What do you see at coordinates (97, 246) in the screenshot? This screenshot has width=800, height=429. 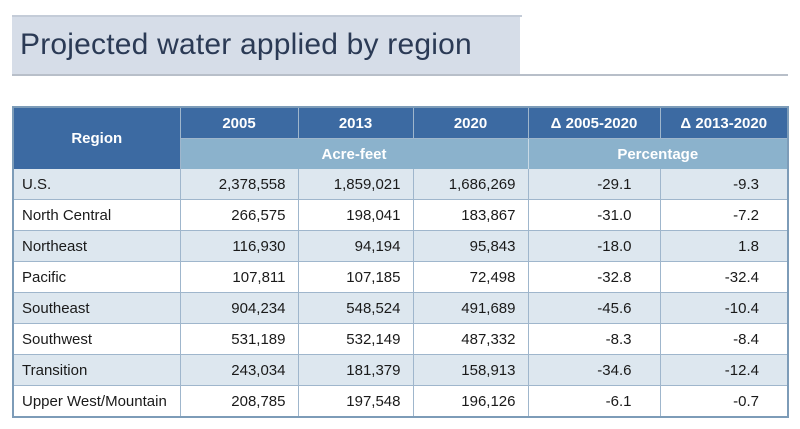 I see `region-cell: Northeast` at bounding box center [97, 246].